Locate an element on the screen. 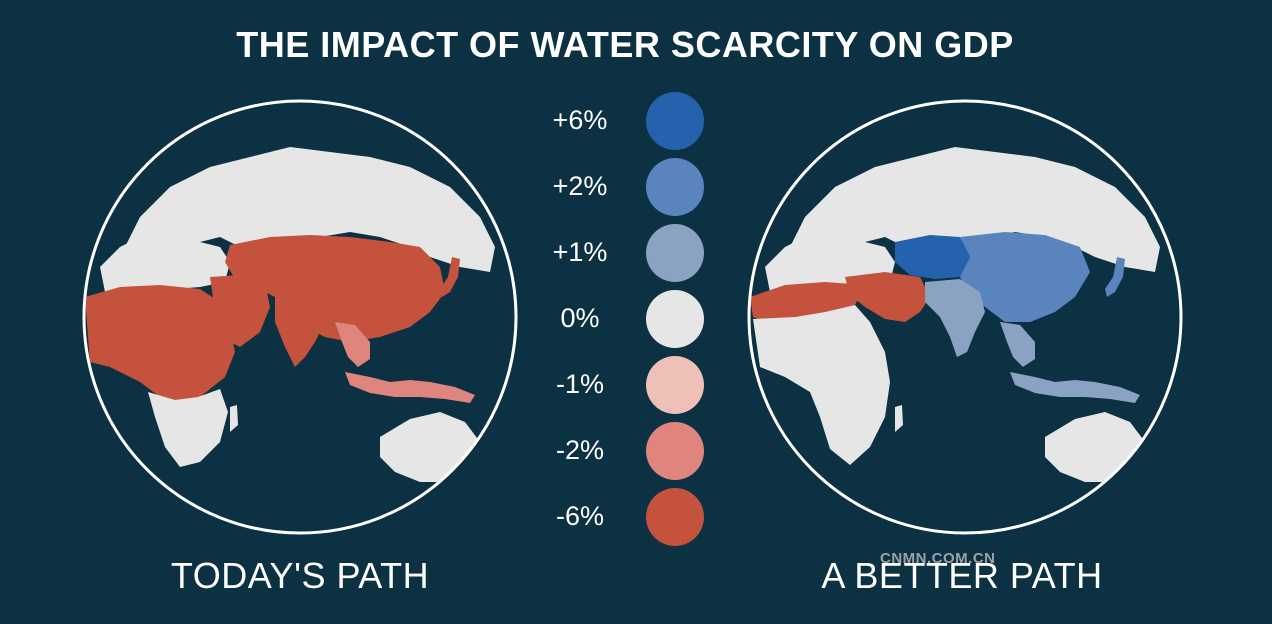  watermark: CNMN.COM.CN is located at coordinates (938, 558).